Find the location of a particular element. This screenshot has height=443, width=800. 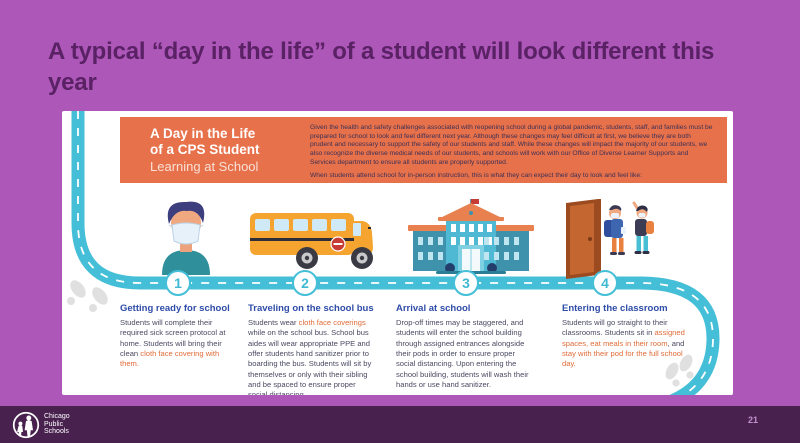

banner-subtitle: Learning at School is located at coordinates (204, 167).